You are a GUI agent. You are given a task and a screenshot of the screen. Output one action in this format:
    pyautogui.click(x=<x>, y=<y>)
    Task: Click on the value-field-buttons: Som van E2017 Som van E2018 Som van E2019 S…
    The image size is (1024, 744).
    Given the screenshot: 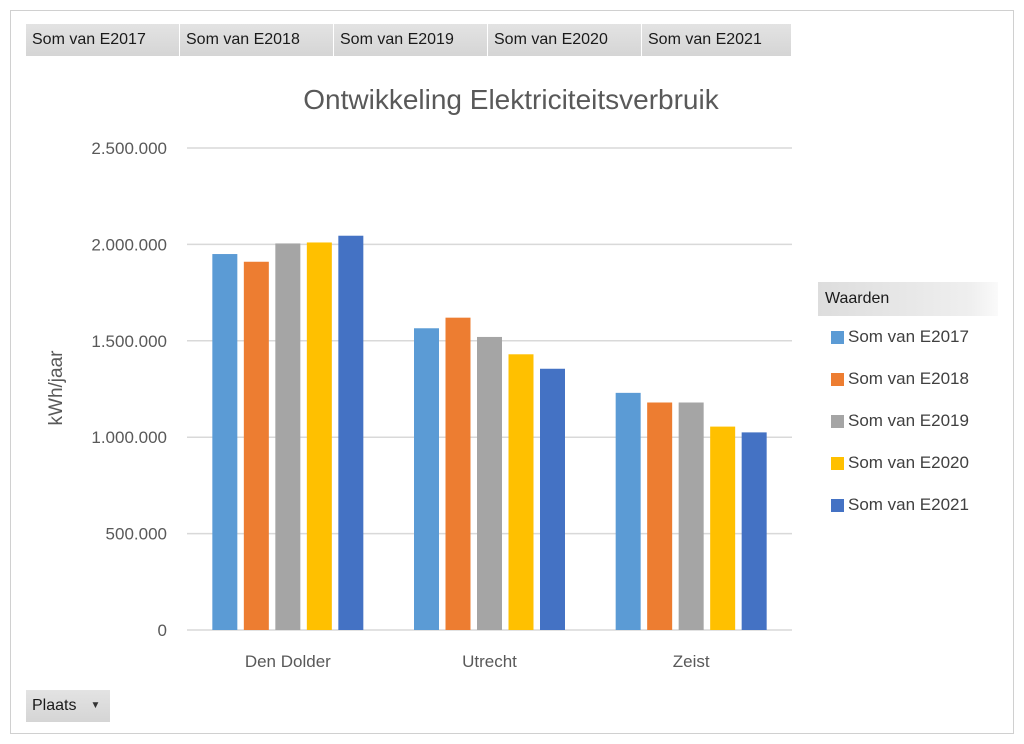 What is the action you would take?
    pyautogui.click(x=409, y=40)
    